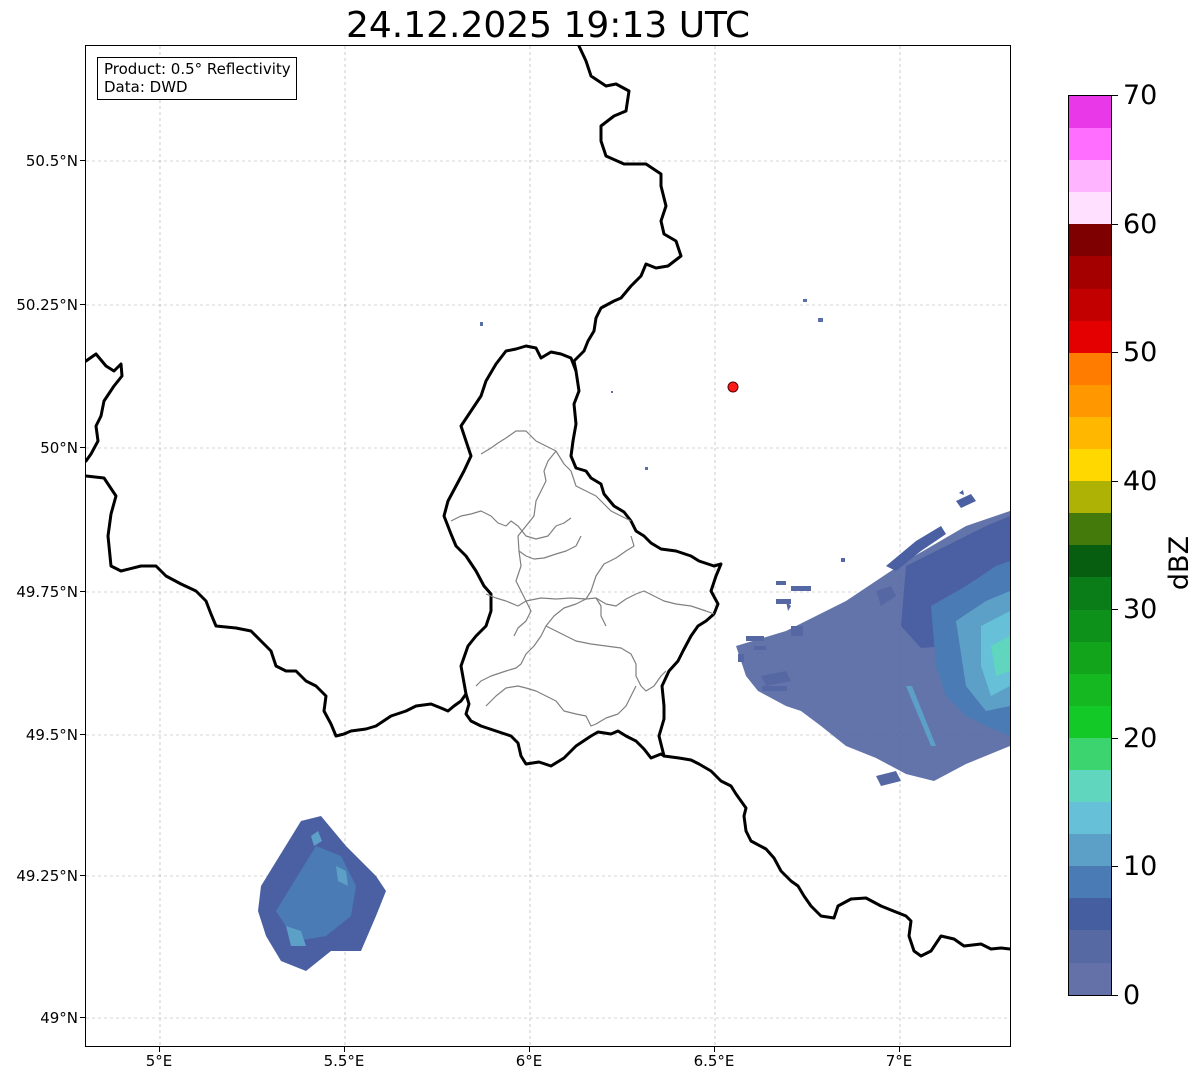 This screenshot has height=1081, width=1202. I want to click on colorbar-tick-label: 60, so click(1140, 224).